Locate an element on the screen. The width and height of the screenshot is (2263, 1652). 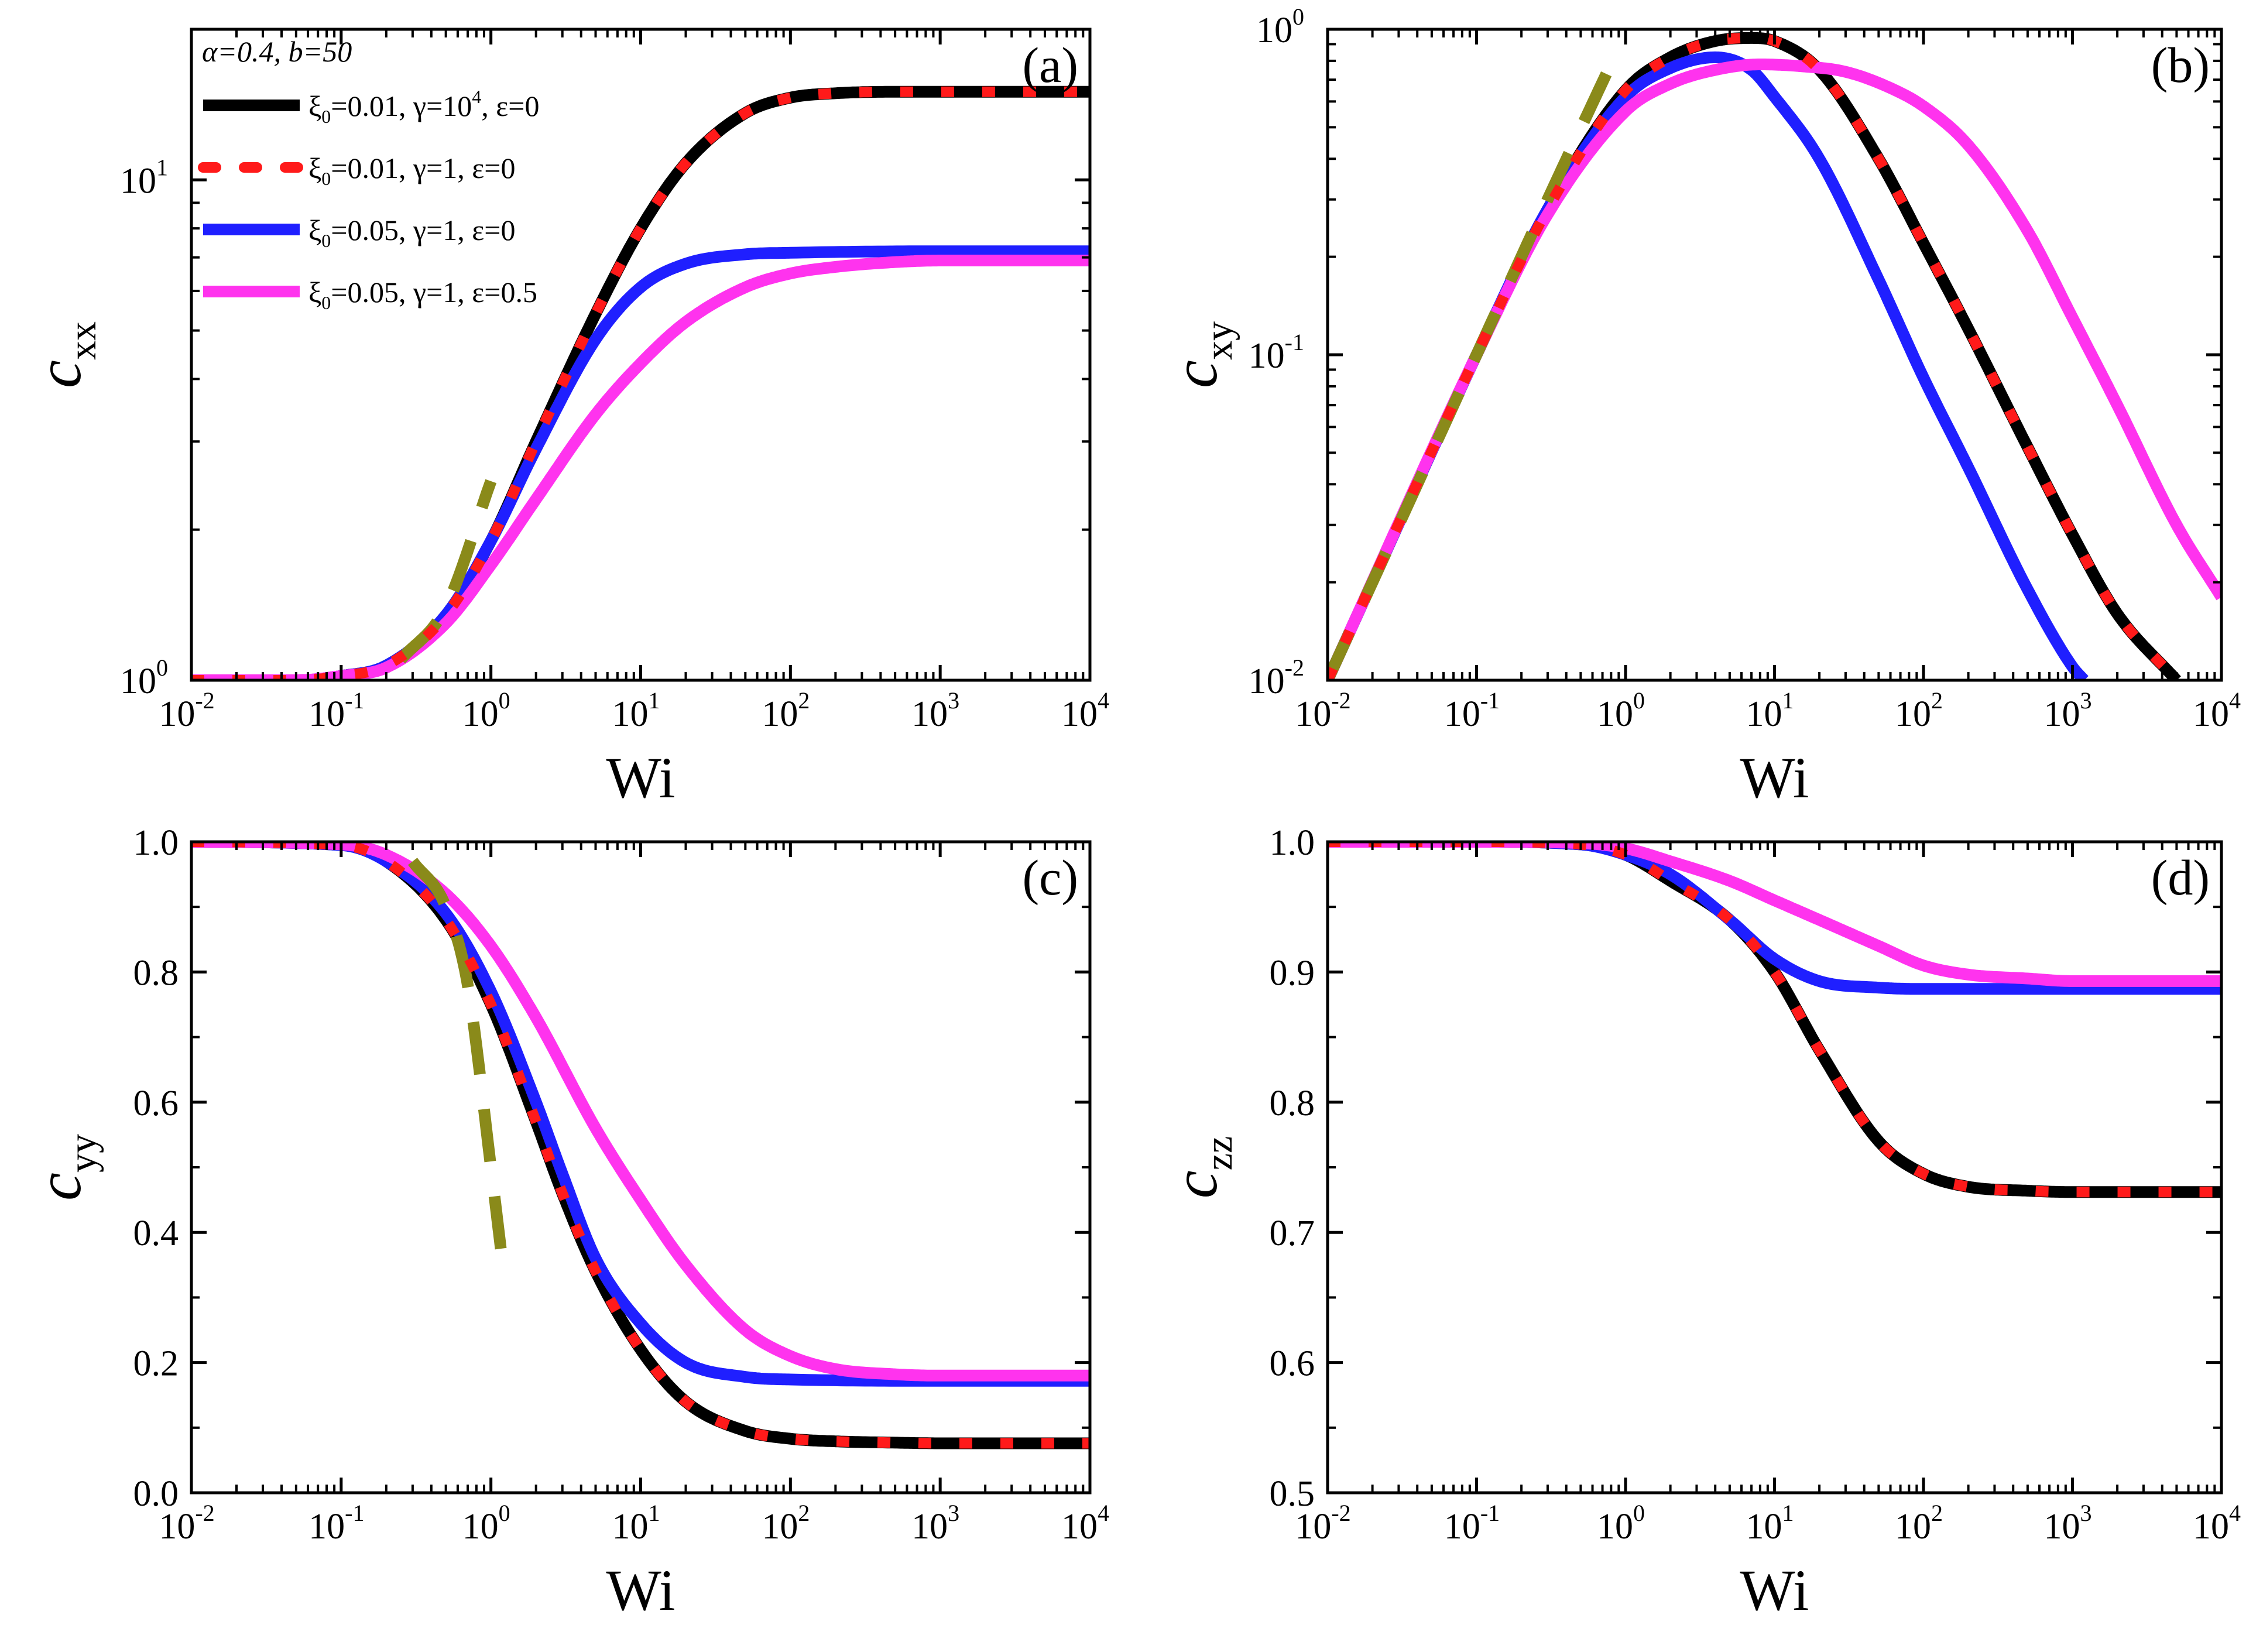
panel-label: (d) is located at coordinates (2180, 877).